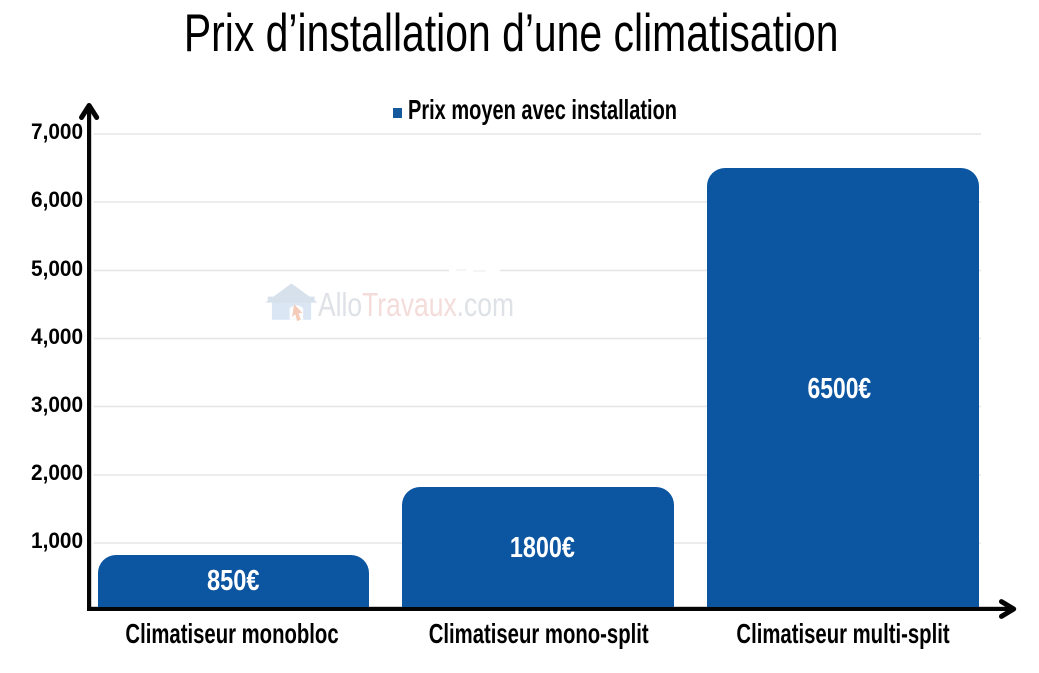  I want to click on svg-text: AlloTravaux.com, so click(416, 305).